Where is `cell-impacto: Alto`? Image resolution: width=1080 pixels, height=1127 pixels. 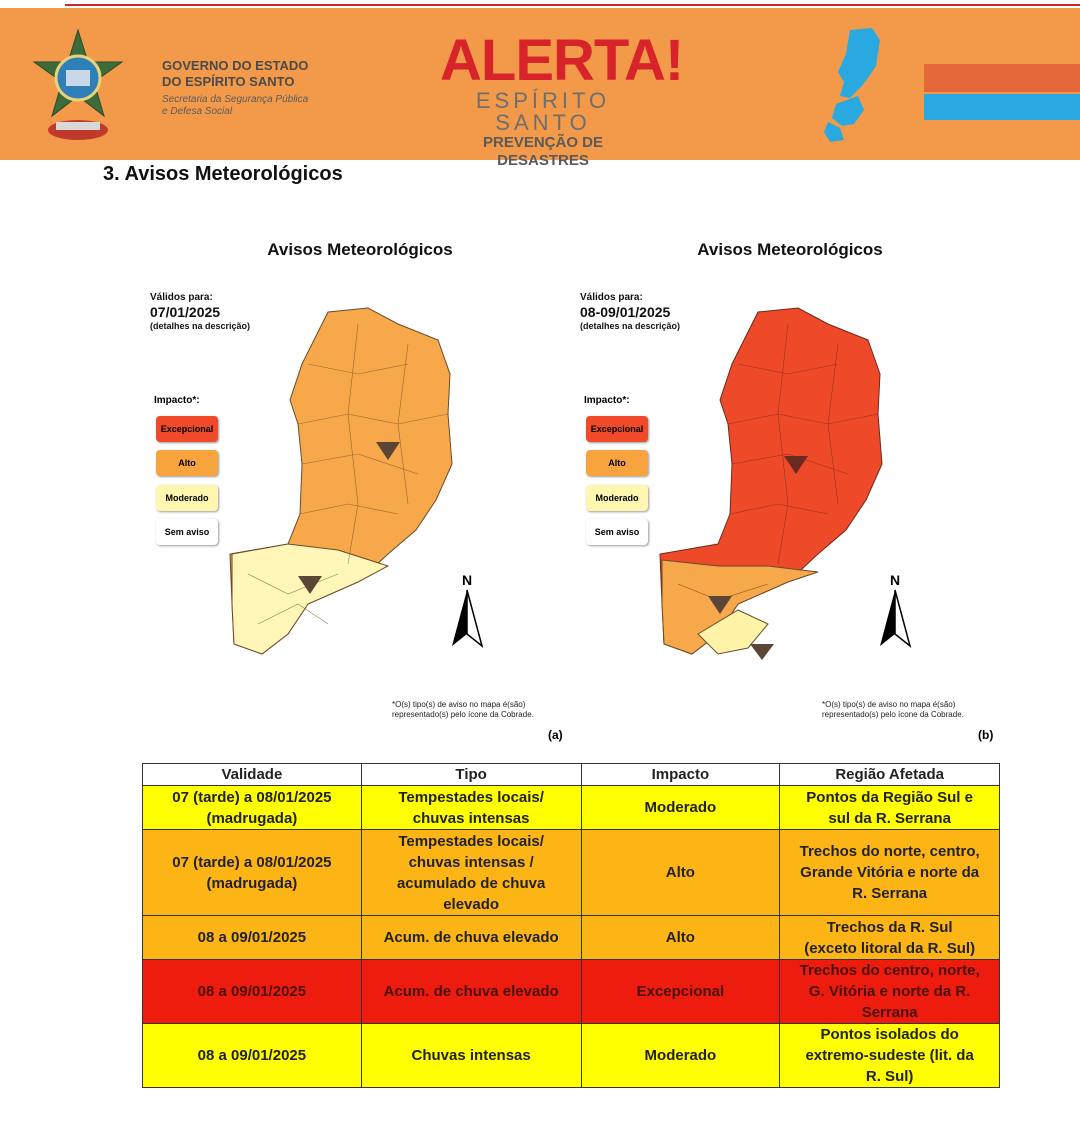
cell-impacto: Alto is located at coordinates (680, 937).